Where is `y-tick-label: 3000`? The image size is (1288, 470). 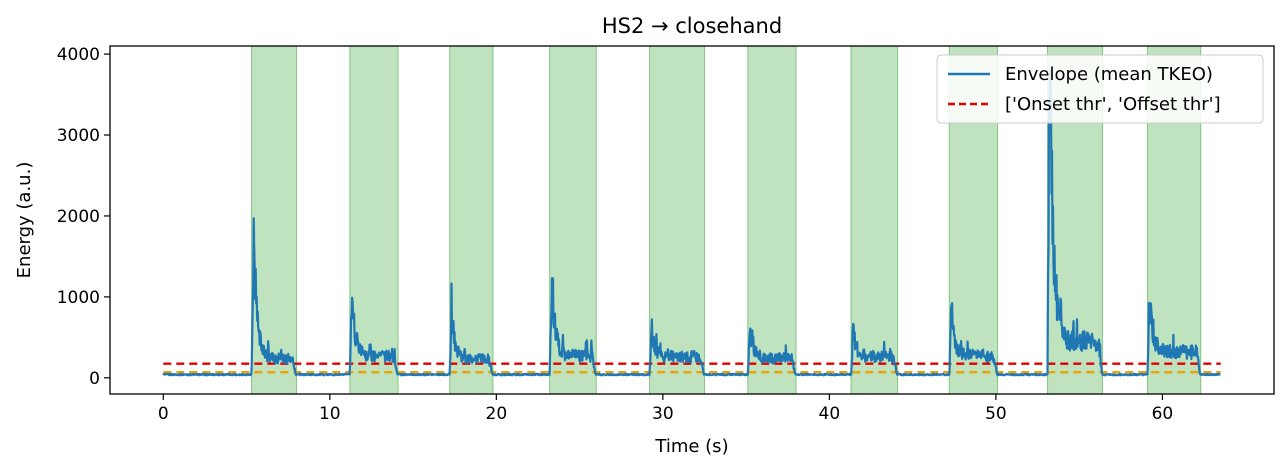 y-tick-label: 3000 is located at coordinates (78, 136).